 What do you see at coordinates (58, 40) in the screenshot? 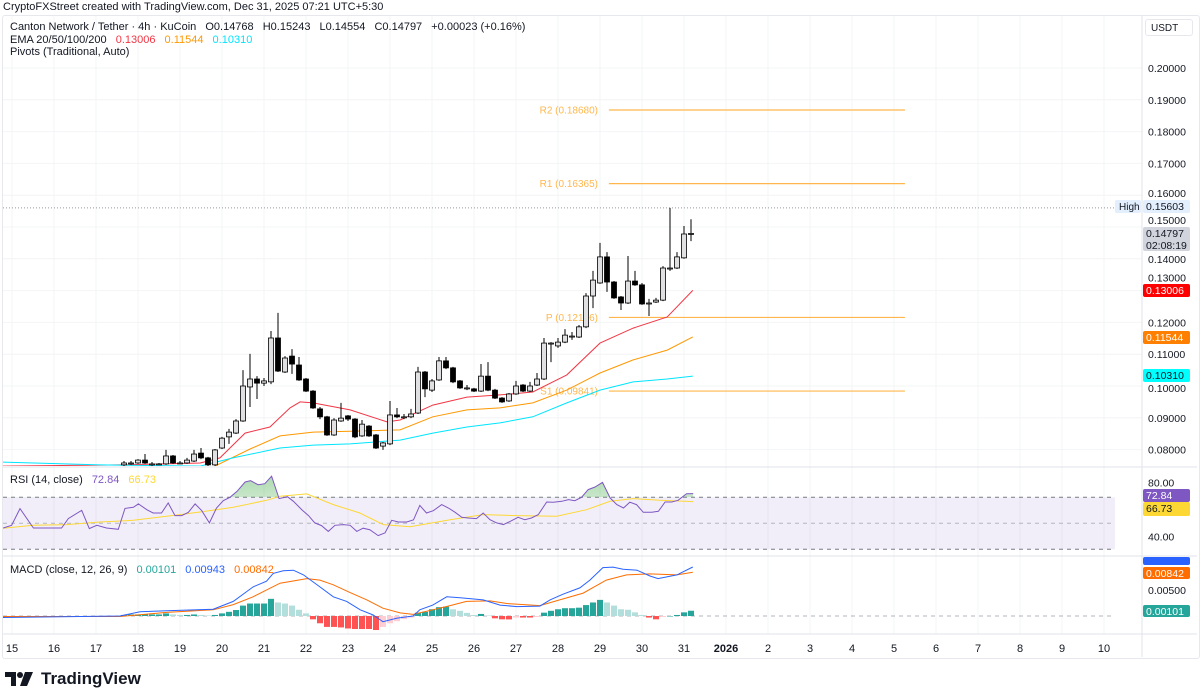
I see `ema-label: EMA 20/50/100/200` at bounding box center [58, 40].